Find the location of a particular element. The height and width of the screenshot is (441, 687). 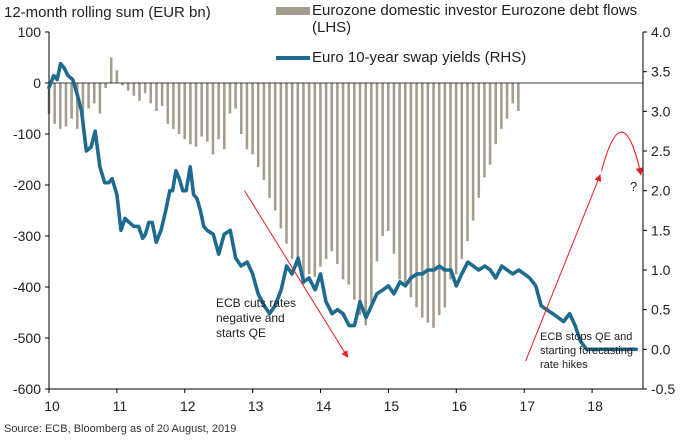

right-tick-label: 3.0 is located at coordinates (661, 111).